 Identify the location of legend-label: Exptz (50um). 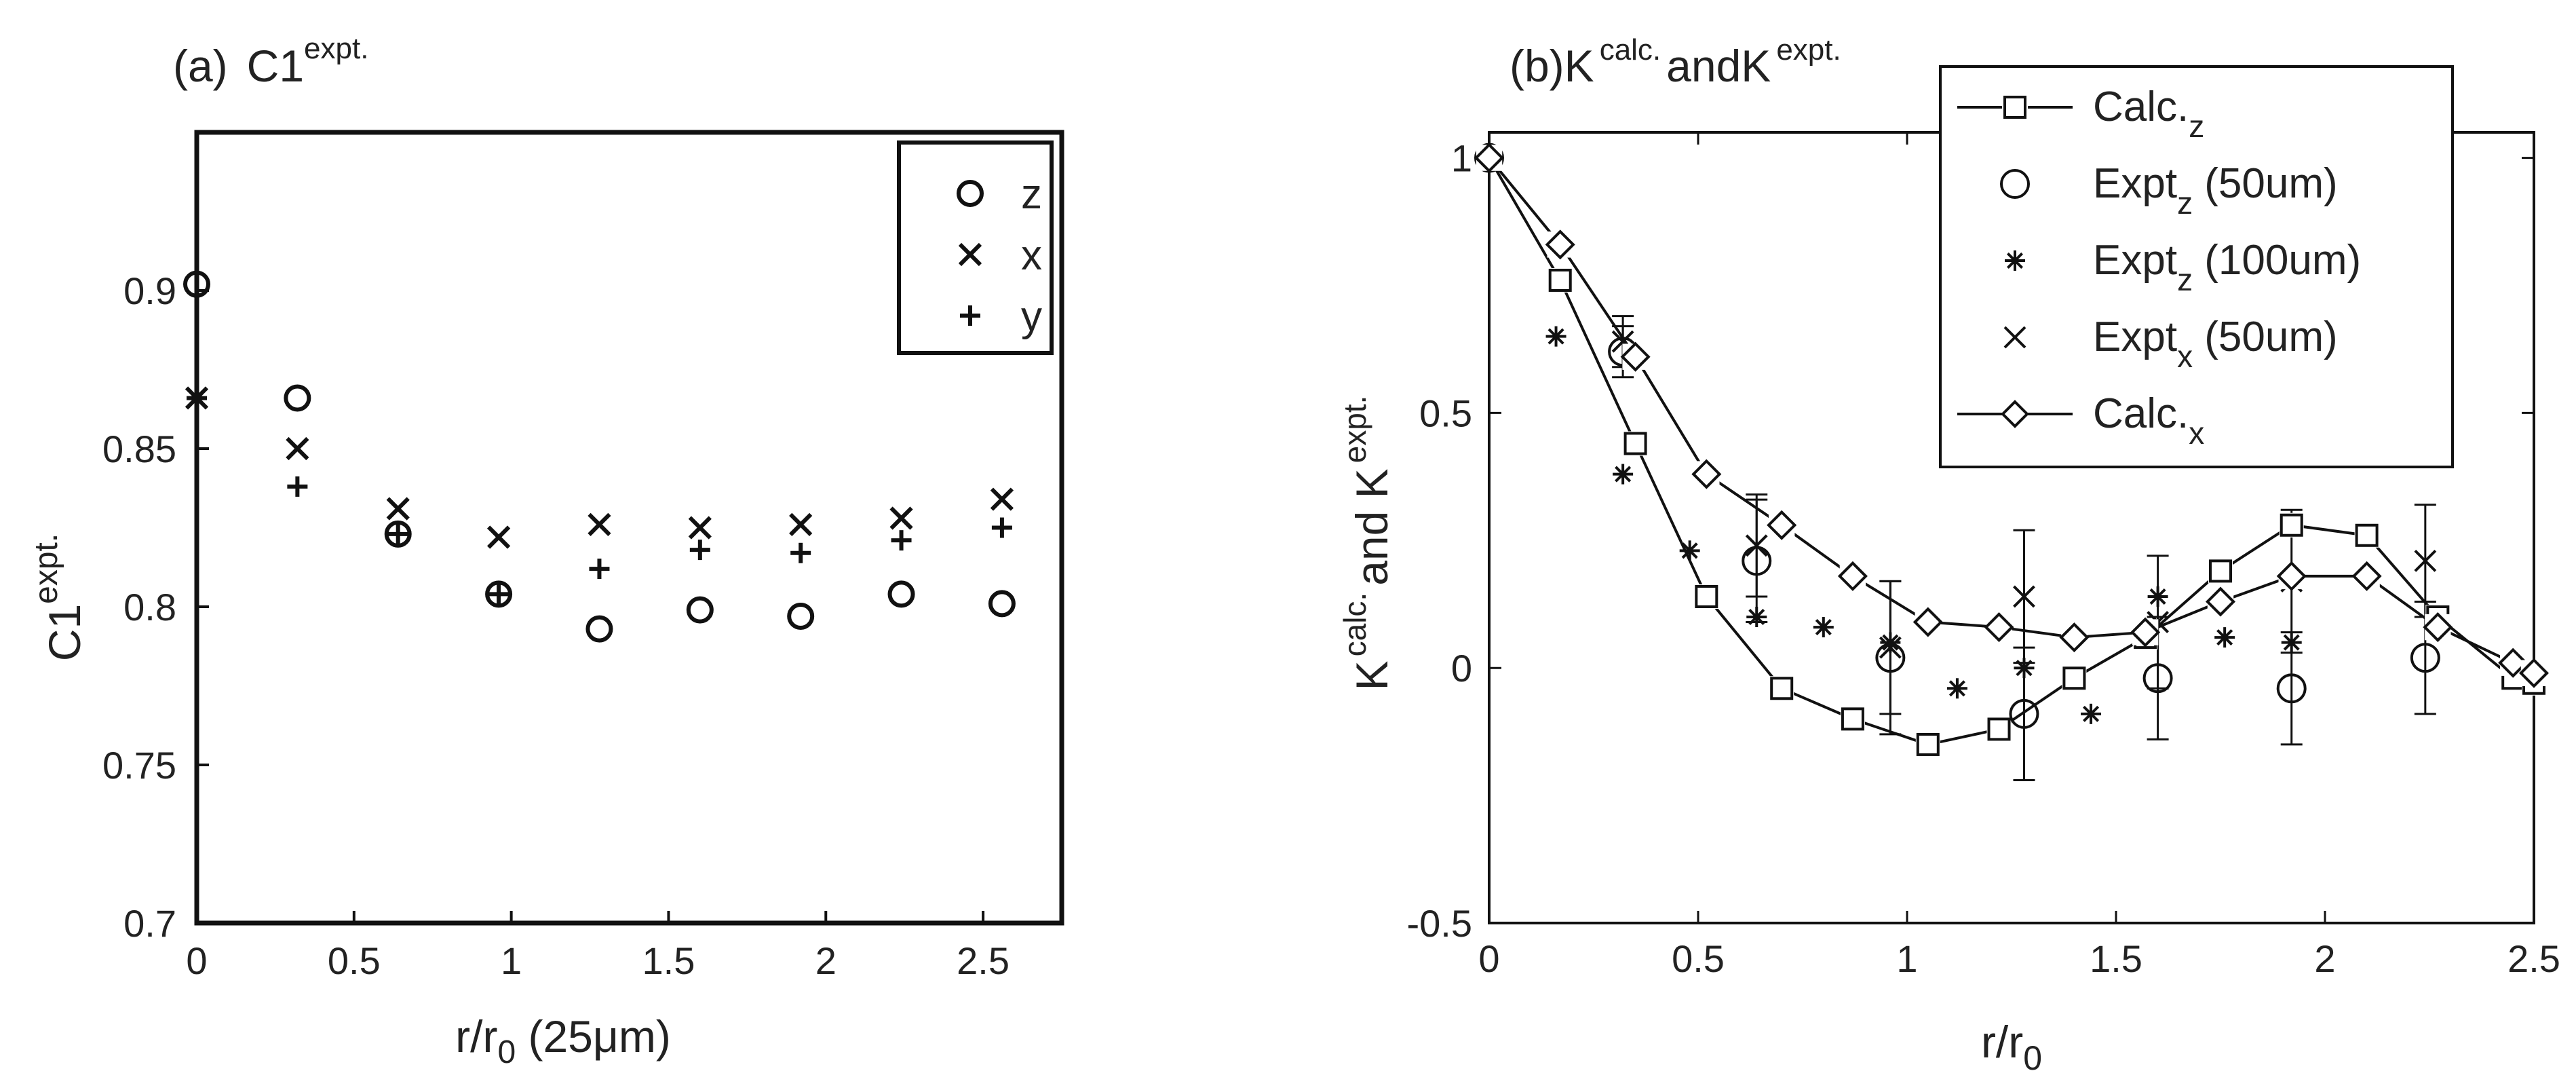
(2215, 190).